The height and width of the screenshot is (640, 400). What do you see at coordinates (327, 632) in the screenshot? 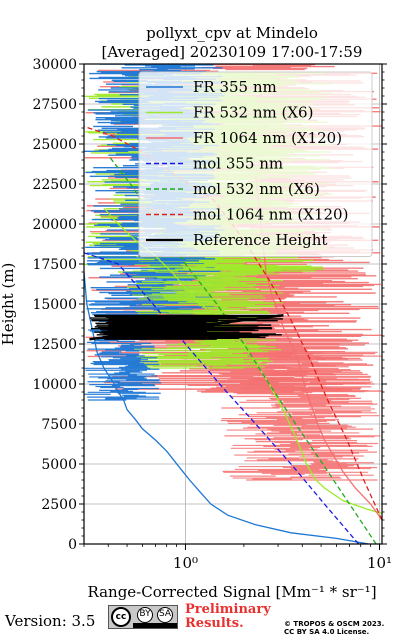
I see `copyright-line2: CC BY SA 4.0 License.` at bounding box center [327, 632].